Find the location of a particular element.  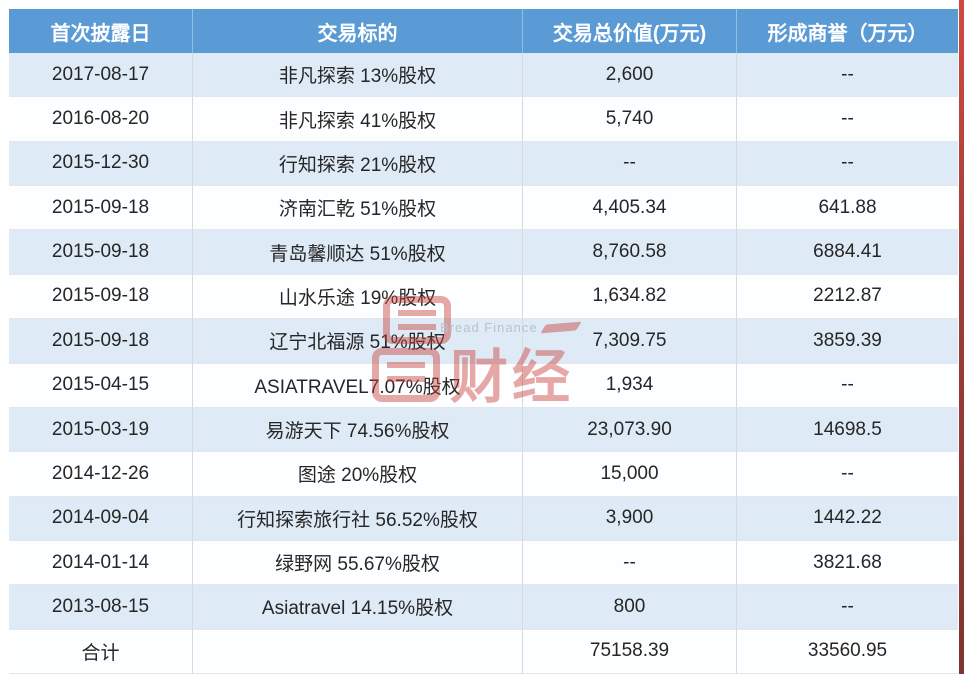

table-row: 2015-12-30 行知探索 21%股权 -- -- is located at coordinates (483, 164).